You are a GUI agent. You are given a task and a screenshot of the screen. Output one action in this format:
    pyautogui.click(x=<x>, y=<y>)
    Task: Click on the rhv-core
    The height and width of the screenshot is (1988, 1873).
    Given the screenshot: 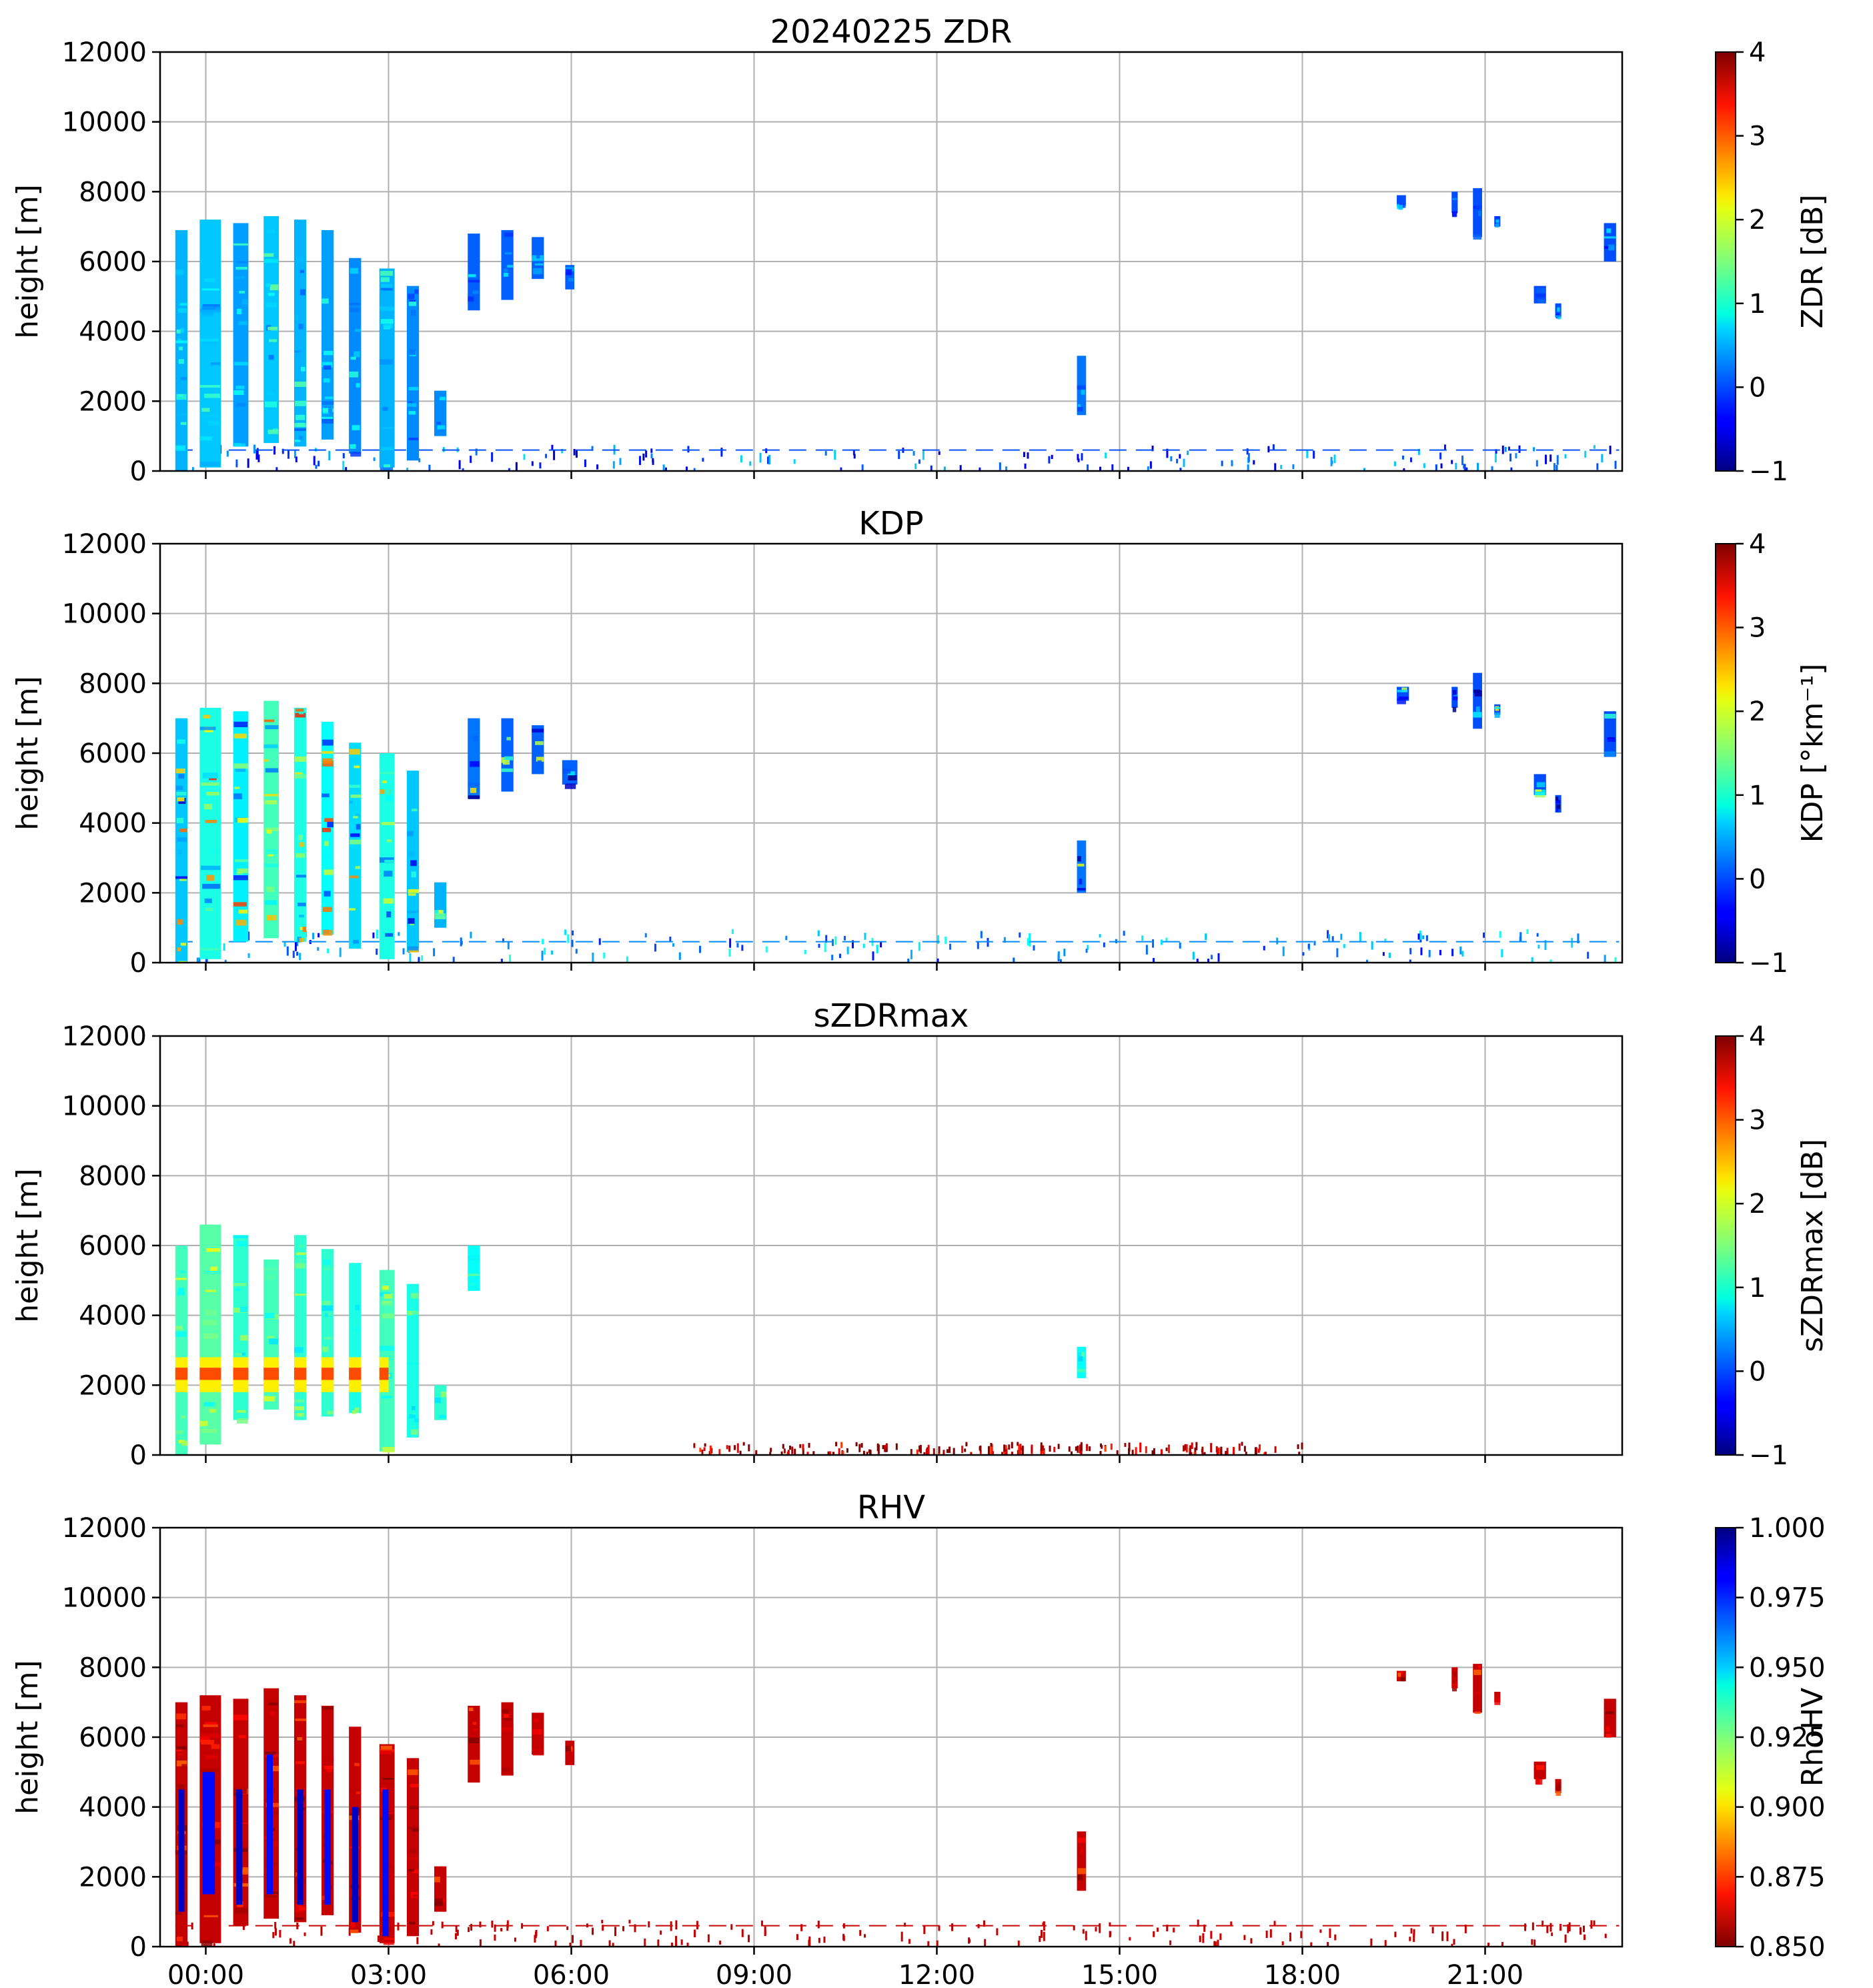 What is the action you would take?
    pyautogui.click(x=208, y=1833)
    